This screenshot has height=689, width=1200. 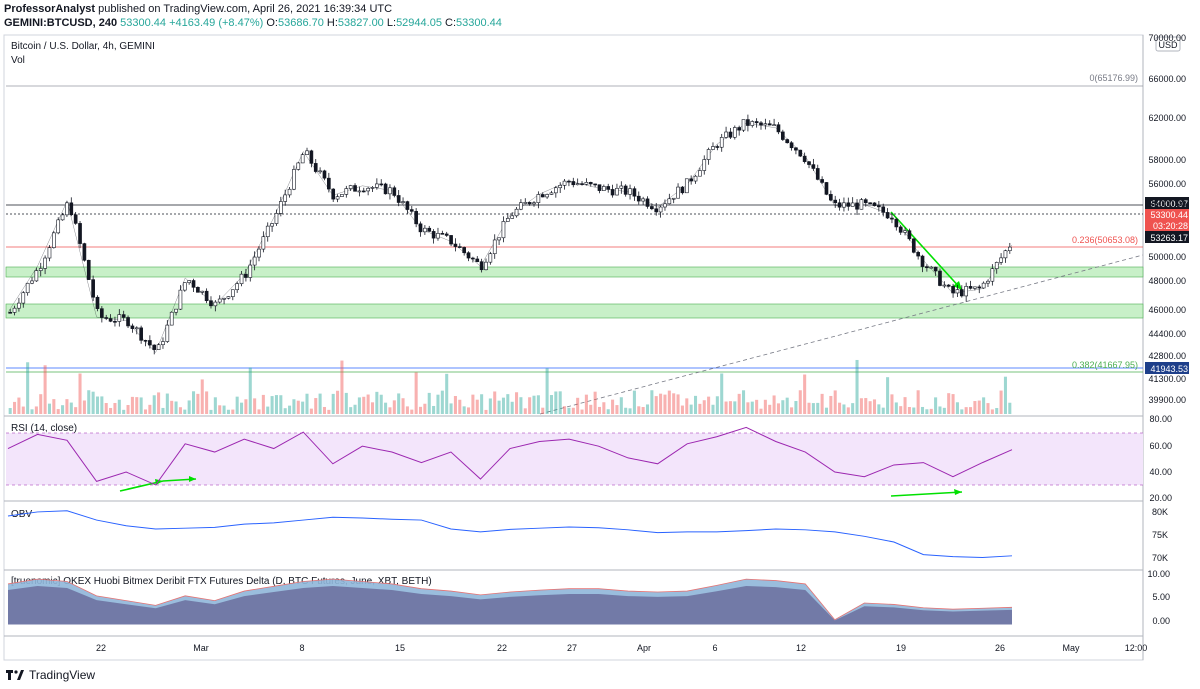 I want to click on delta-axis-label: 5.00, so click(x=1161, y=597).